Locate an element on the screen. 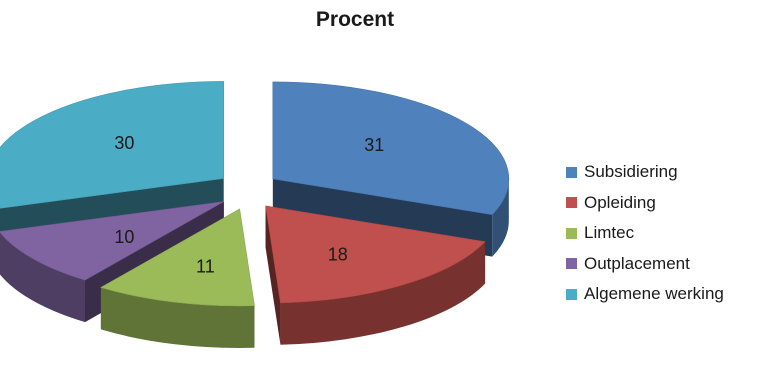 This screenshot has height=376, width=761. pie-slice-limtec is located at coordinates (177, 278).